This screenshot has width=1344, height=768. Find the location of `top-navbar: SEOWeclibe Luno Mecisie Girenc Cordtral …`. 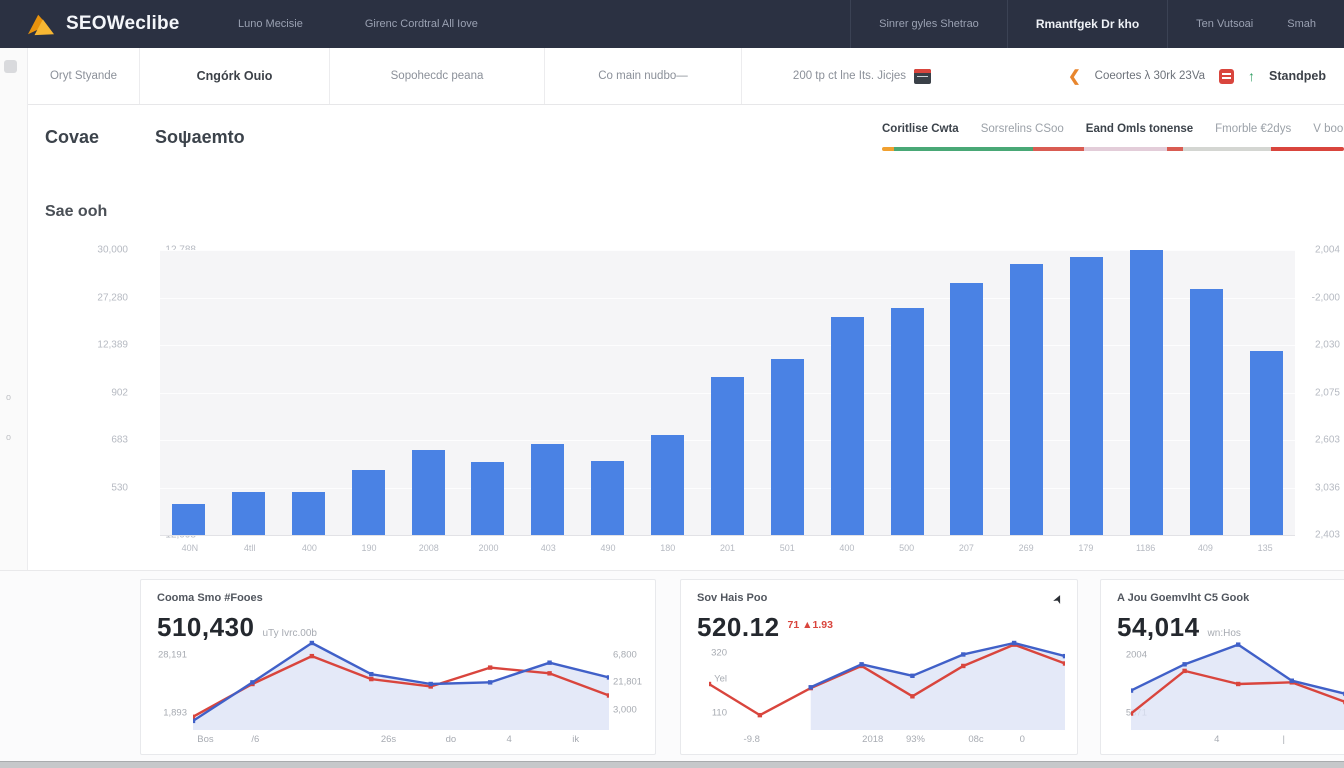

top-navbar: SEOWeclibe Luno Mecisie Girenc Cordtral … is located at coordinates (672, 24).